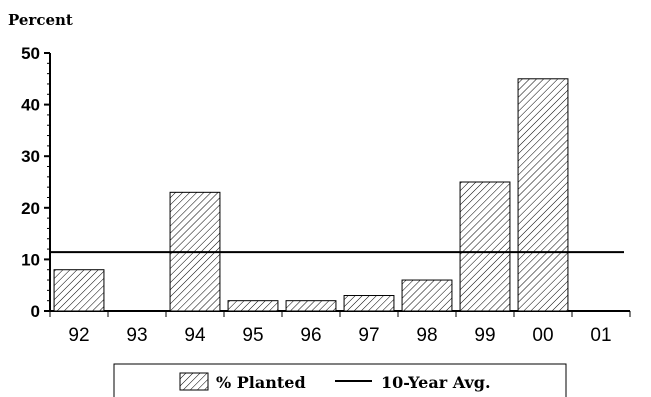 The image size is (651, 397). I want to click on x-tick-label: 94, so click(195, 335).